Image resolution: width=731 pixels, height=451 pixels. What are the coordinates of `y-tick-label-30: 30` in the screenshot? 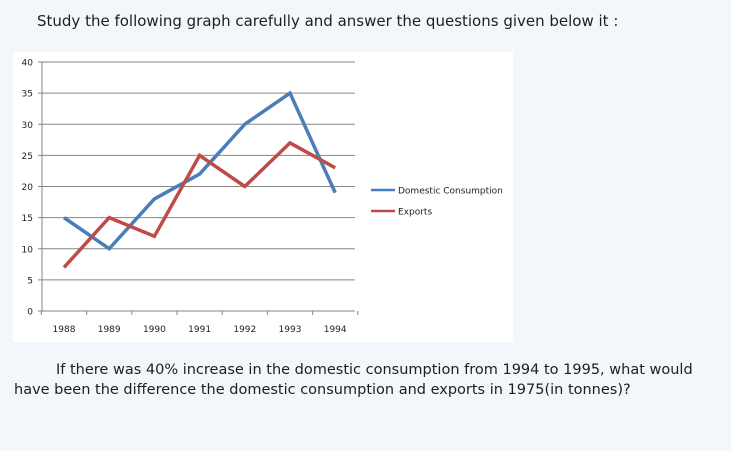 It's located at (28, 126).